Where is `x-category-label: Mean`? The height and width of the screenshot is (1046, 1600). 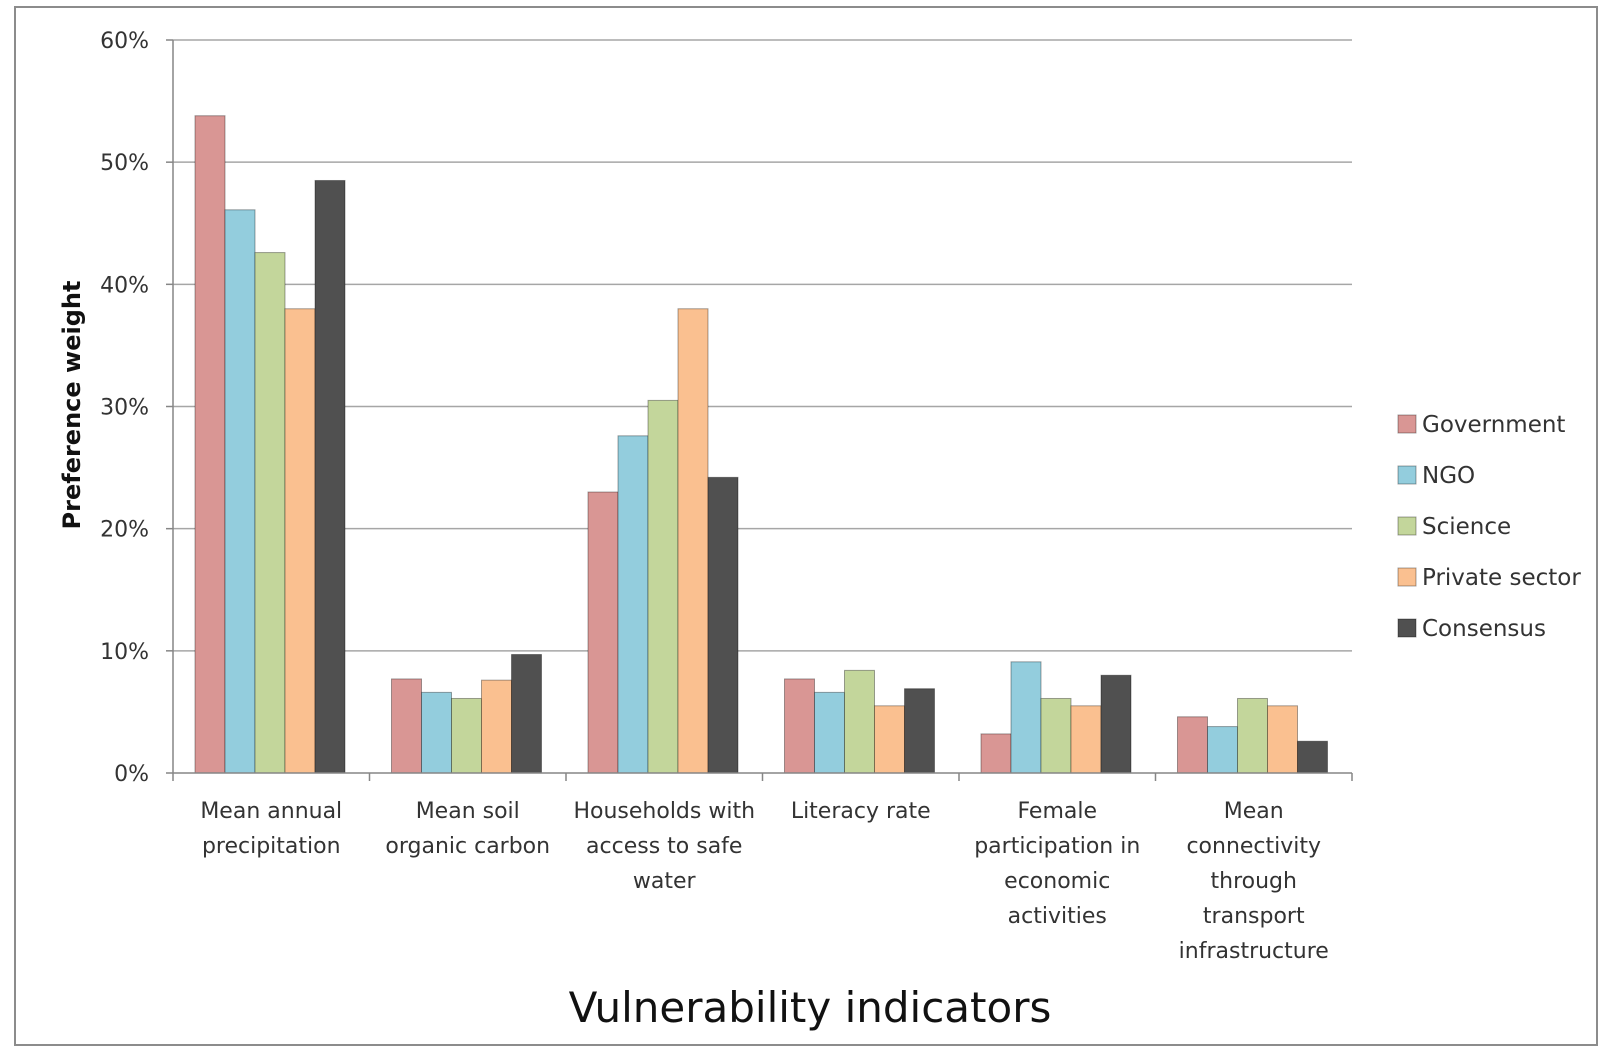 x-category-label: Mean is located at coordinates (1254, 811).